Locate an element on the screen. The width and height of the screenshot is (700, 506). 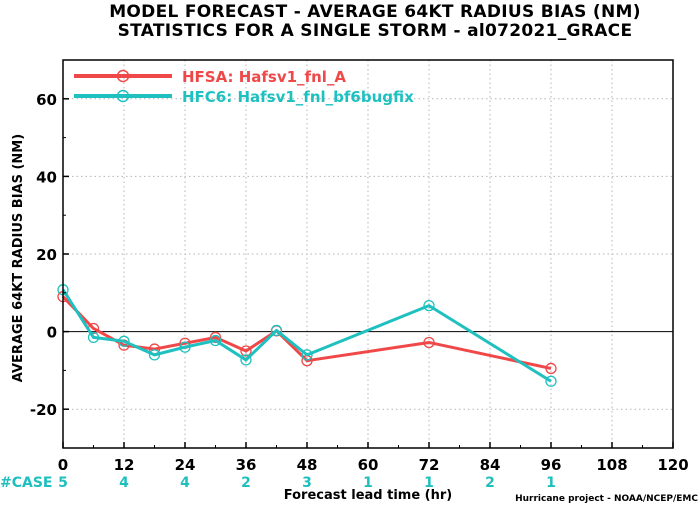
legend-item: HFC6: Hafsv1_fnl_bf6bugfix is located at coordinates (244, 97).